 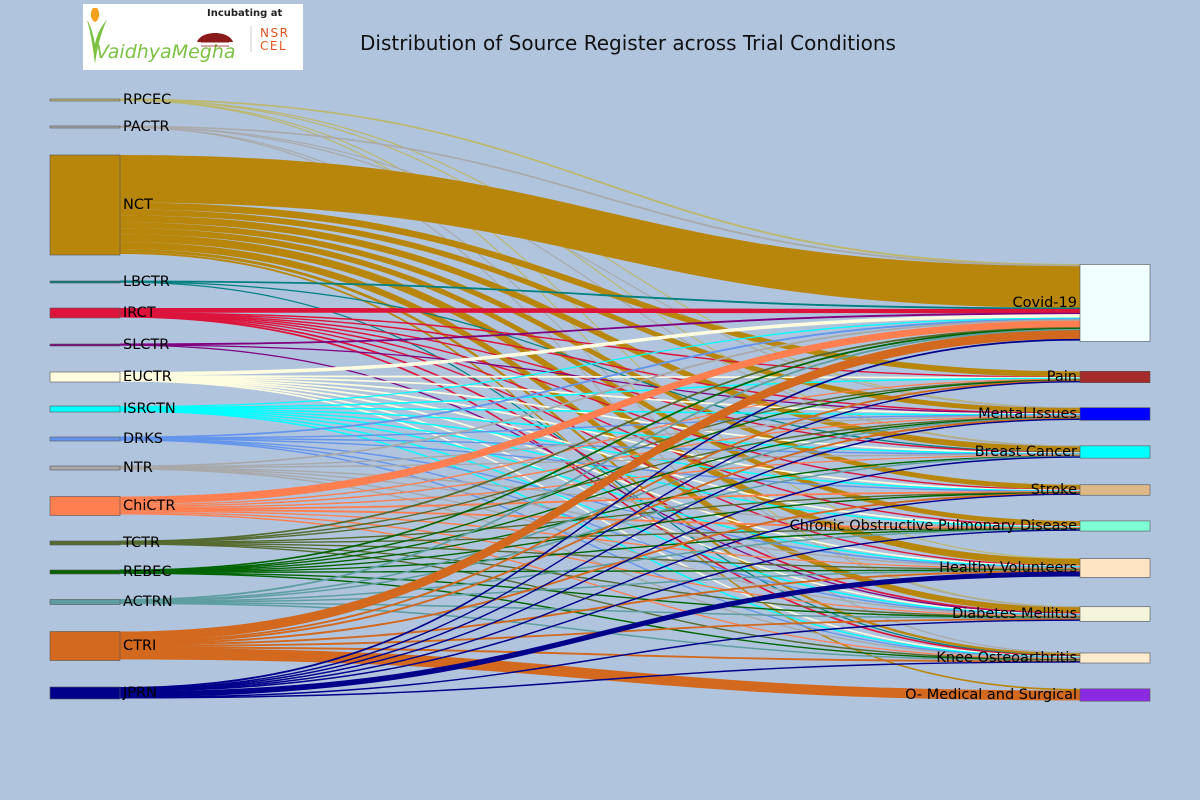 What do you see at coordinates (1026, 452) in the screenshot?
I see `target-label-breast-cancer: Breast Cancer` at bounding box center [1026, 452].